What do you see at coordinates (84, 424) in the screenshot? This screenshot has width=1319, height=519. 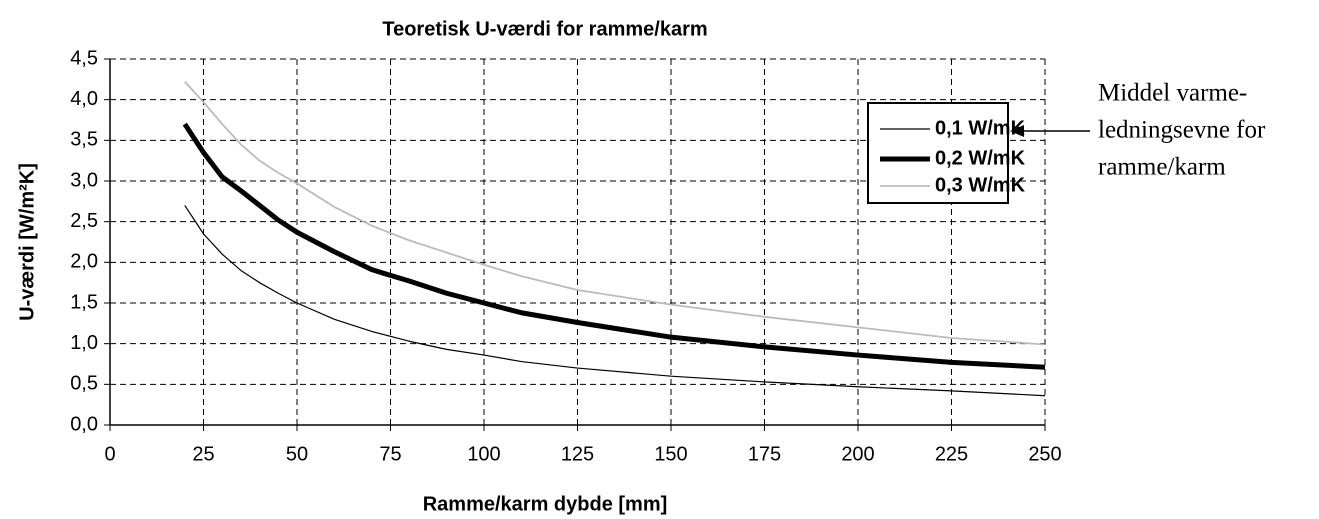 I see `y-tick-label: 0,0` at bounding box center [84, 424].